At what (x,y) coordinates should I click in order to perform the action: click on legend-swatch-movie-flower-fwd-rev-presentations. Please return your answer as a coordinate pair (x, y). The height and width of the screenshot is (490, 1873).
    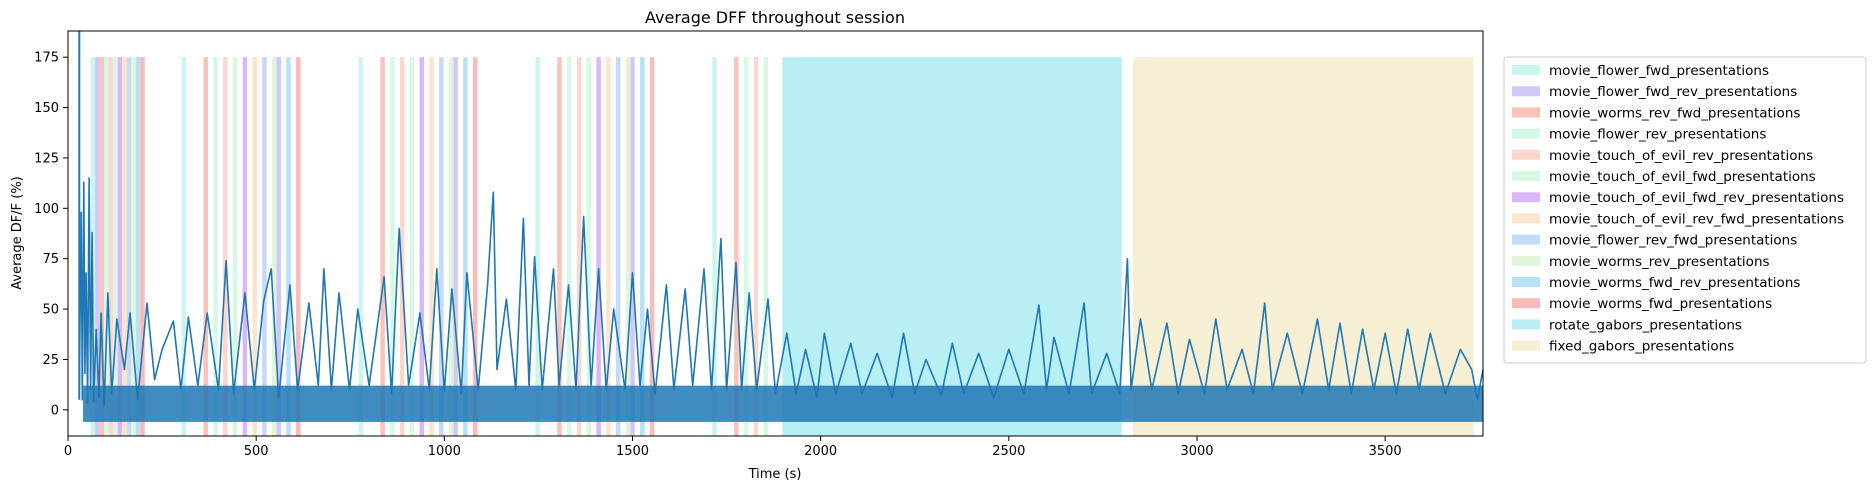
    Looking at the image, I should click on (1526, 91).